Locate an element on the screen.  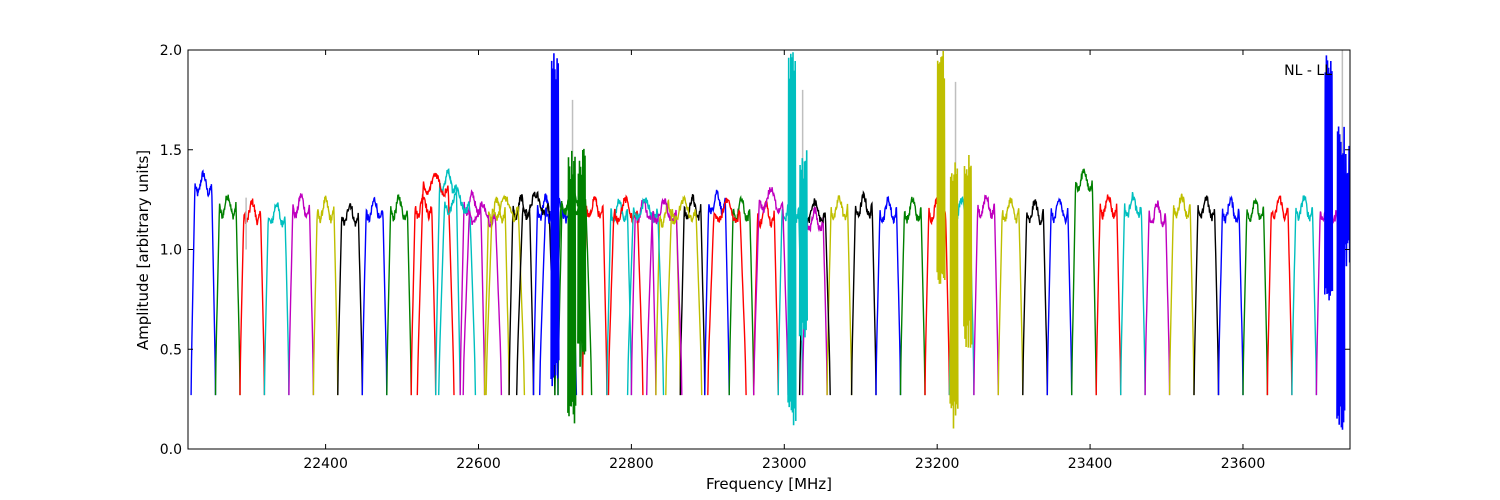
x-tick-label: 23000 is located at coordinates (784, 464).